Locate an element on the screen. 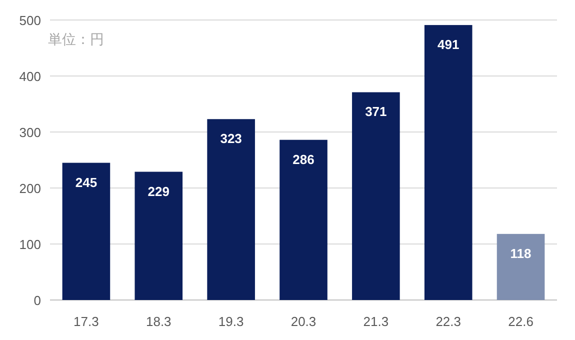  ytick: 400 is located at coordinates (30, 76).